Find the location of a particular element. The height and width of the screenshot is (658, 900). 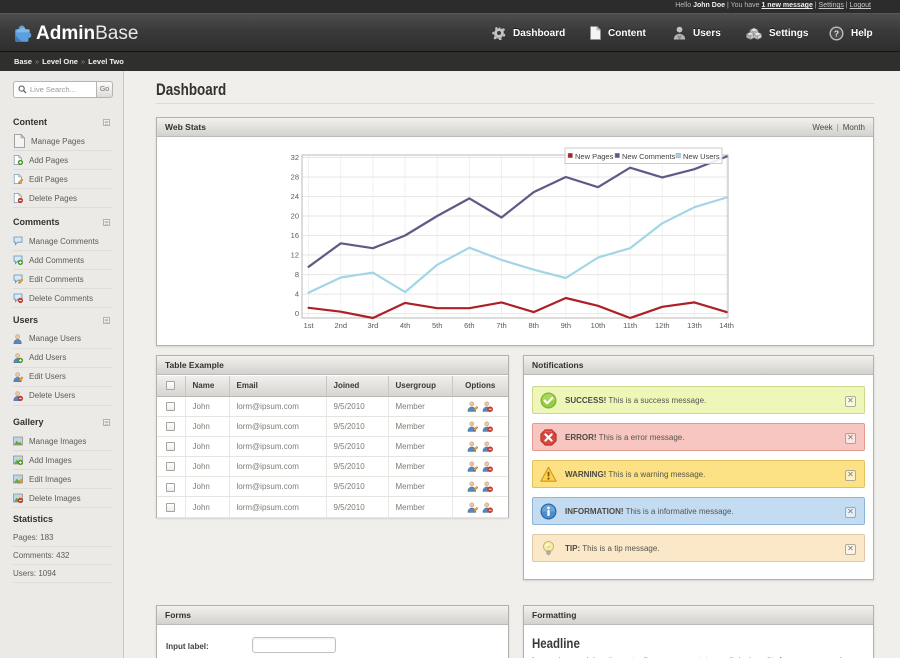

text-input is located at coordinates (294, 645).